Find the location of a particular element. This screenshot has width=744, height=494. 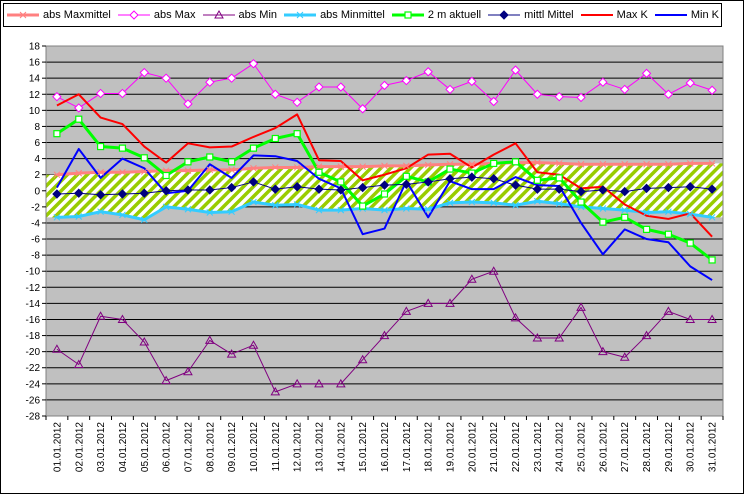

y-tick-label: -2 is located at coordinates (35, 207).